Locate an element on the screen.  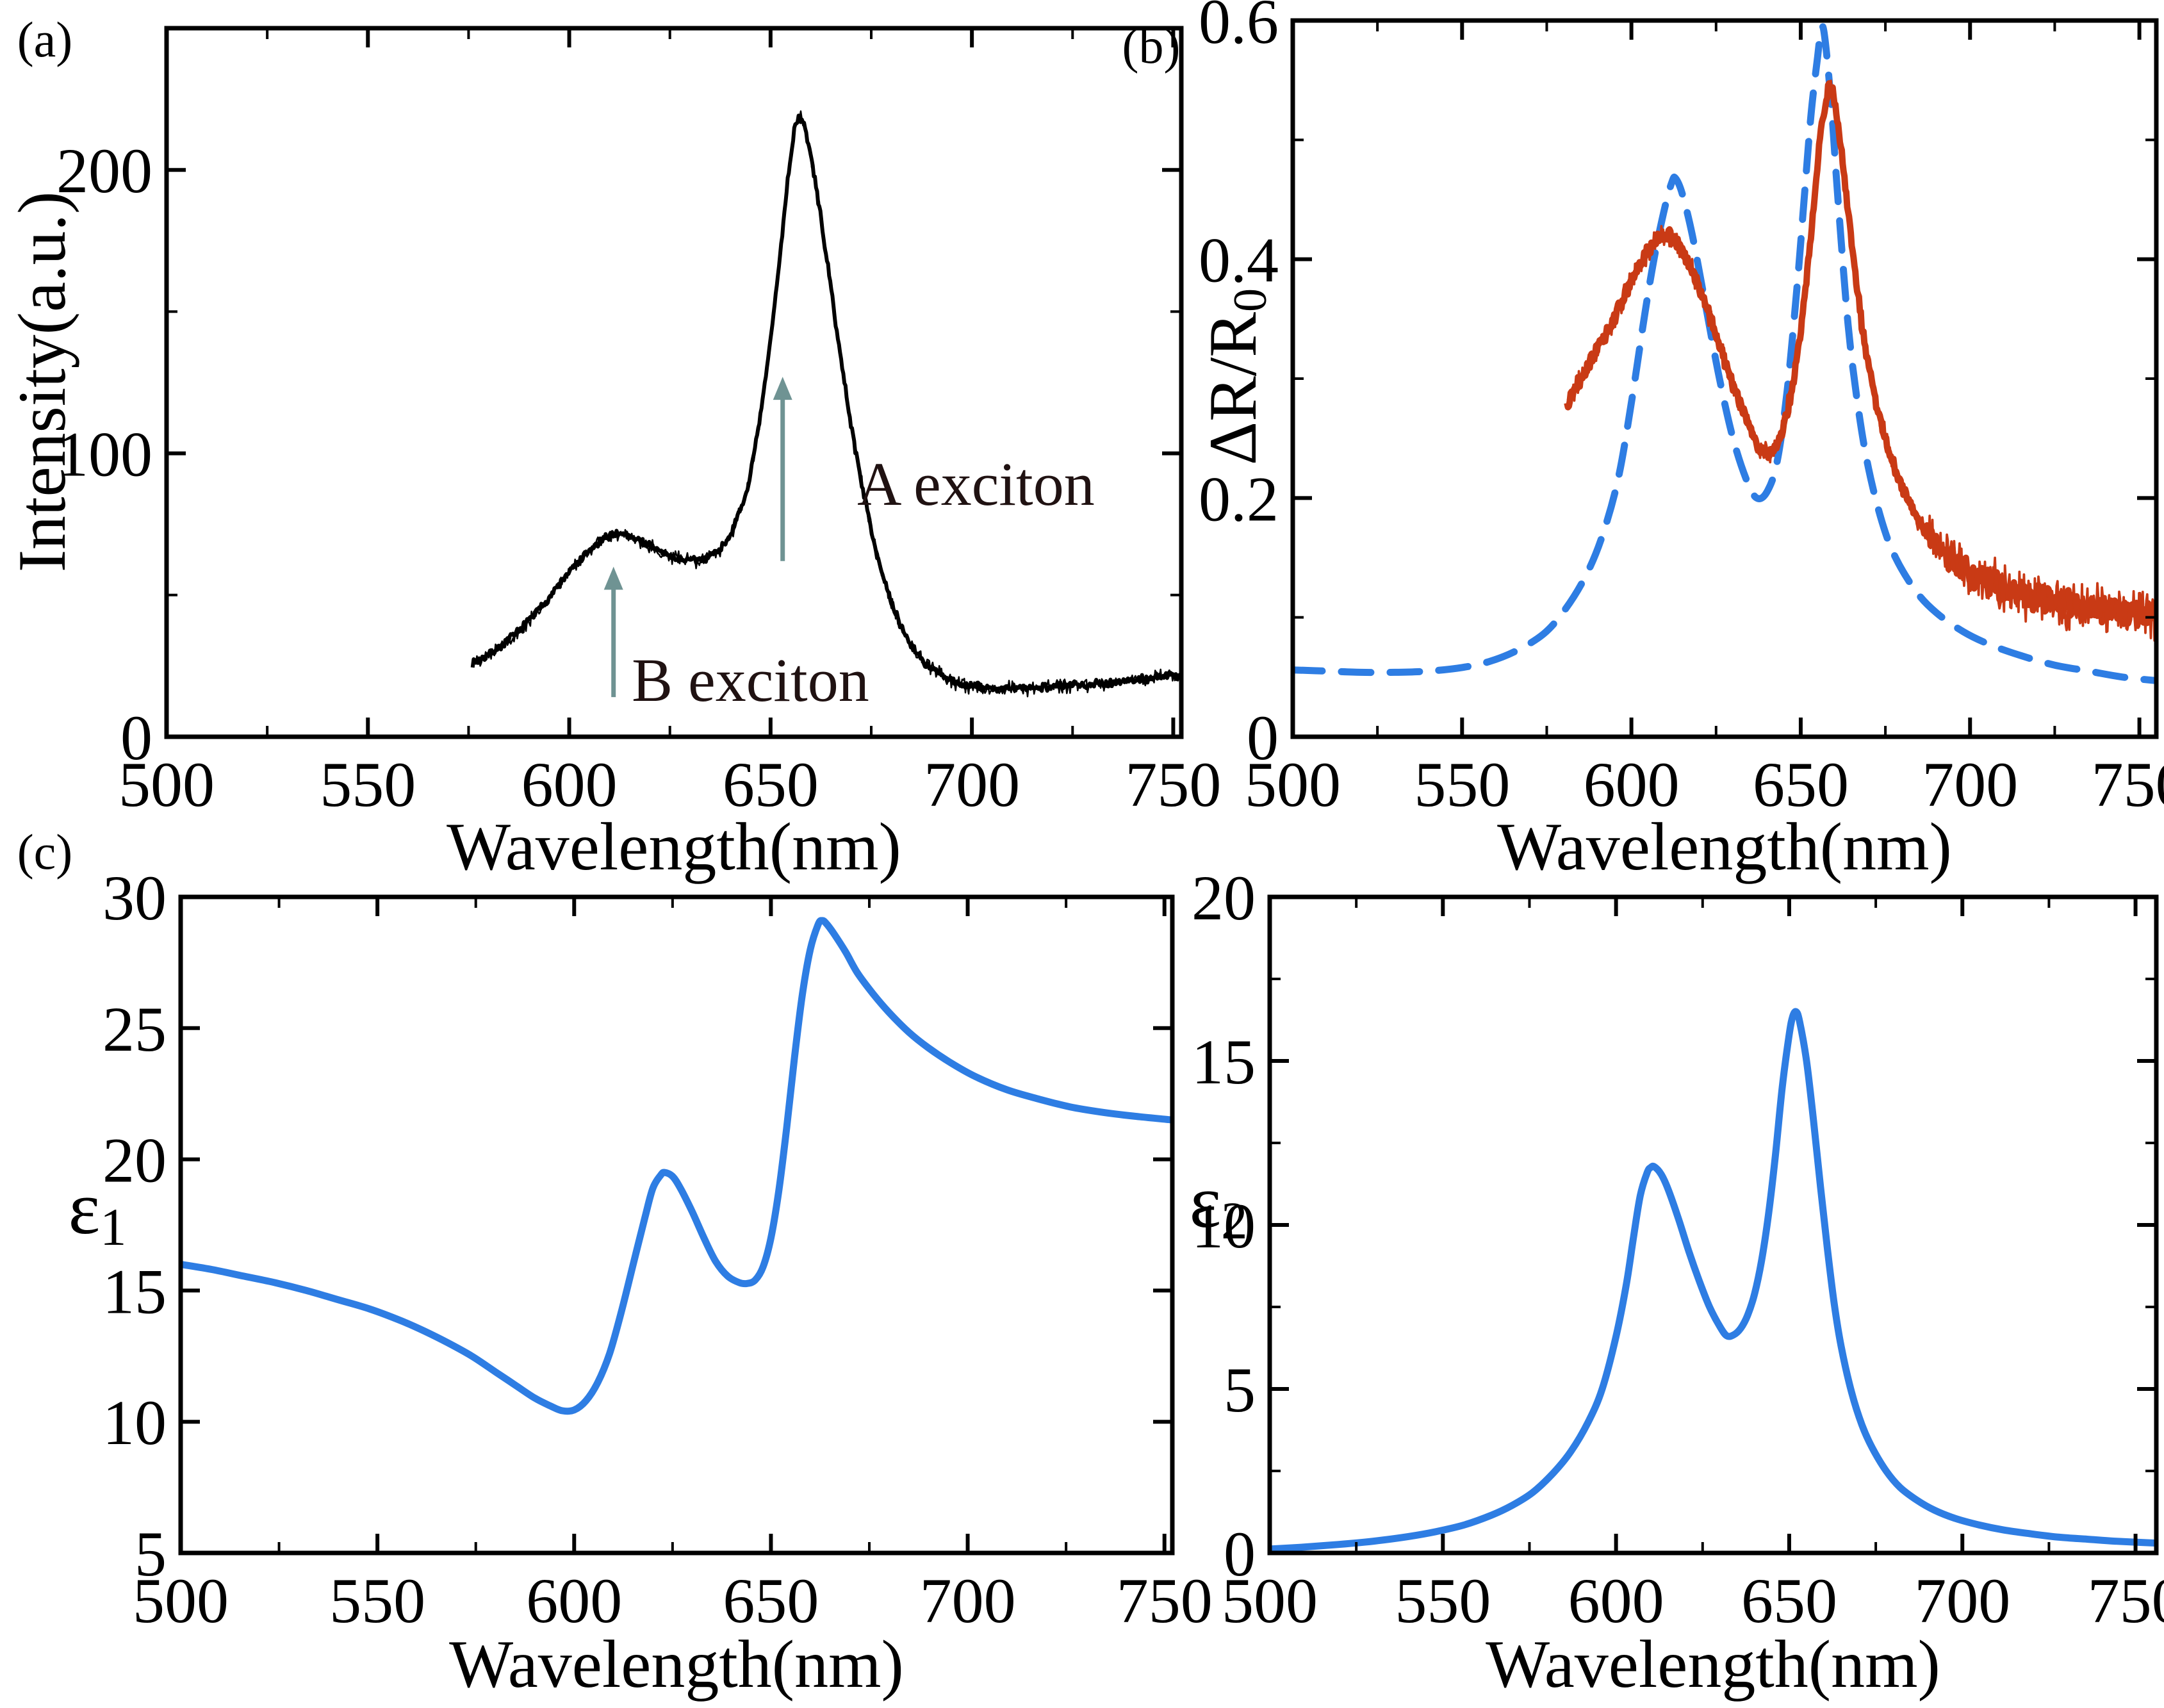
y-axis-label-intensity-text: Intensity(a.u.) is located at coordinates (42, 382).